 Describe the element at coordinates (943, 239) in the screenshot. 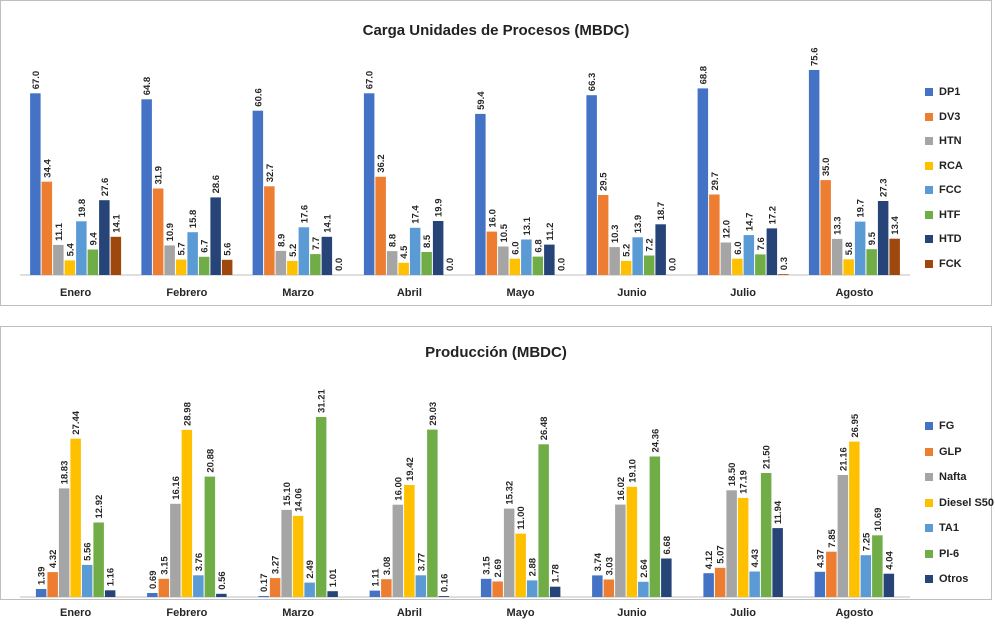

I see `carga-legend-item: HTD` at that location.